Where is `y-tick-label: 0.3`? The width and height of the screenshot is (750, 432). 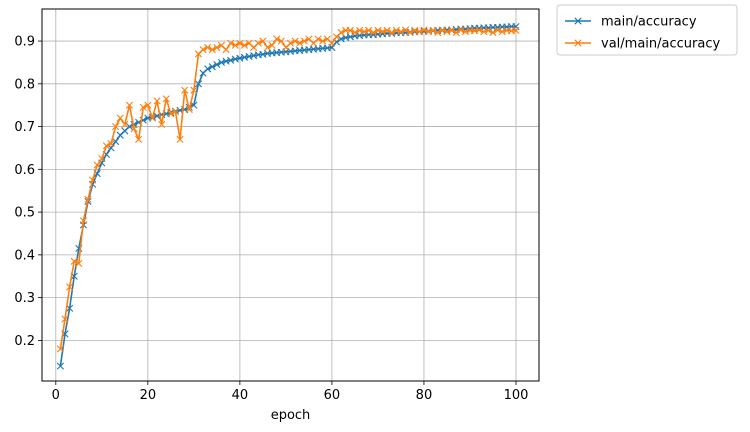
y-tick-label: 0.3 is located at coordinates (24, 298).